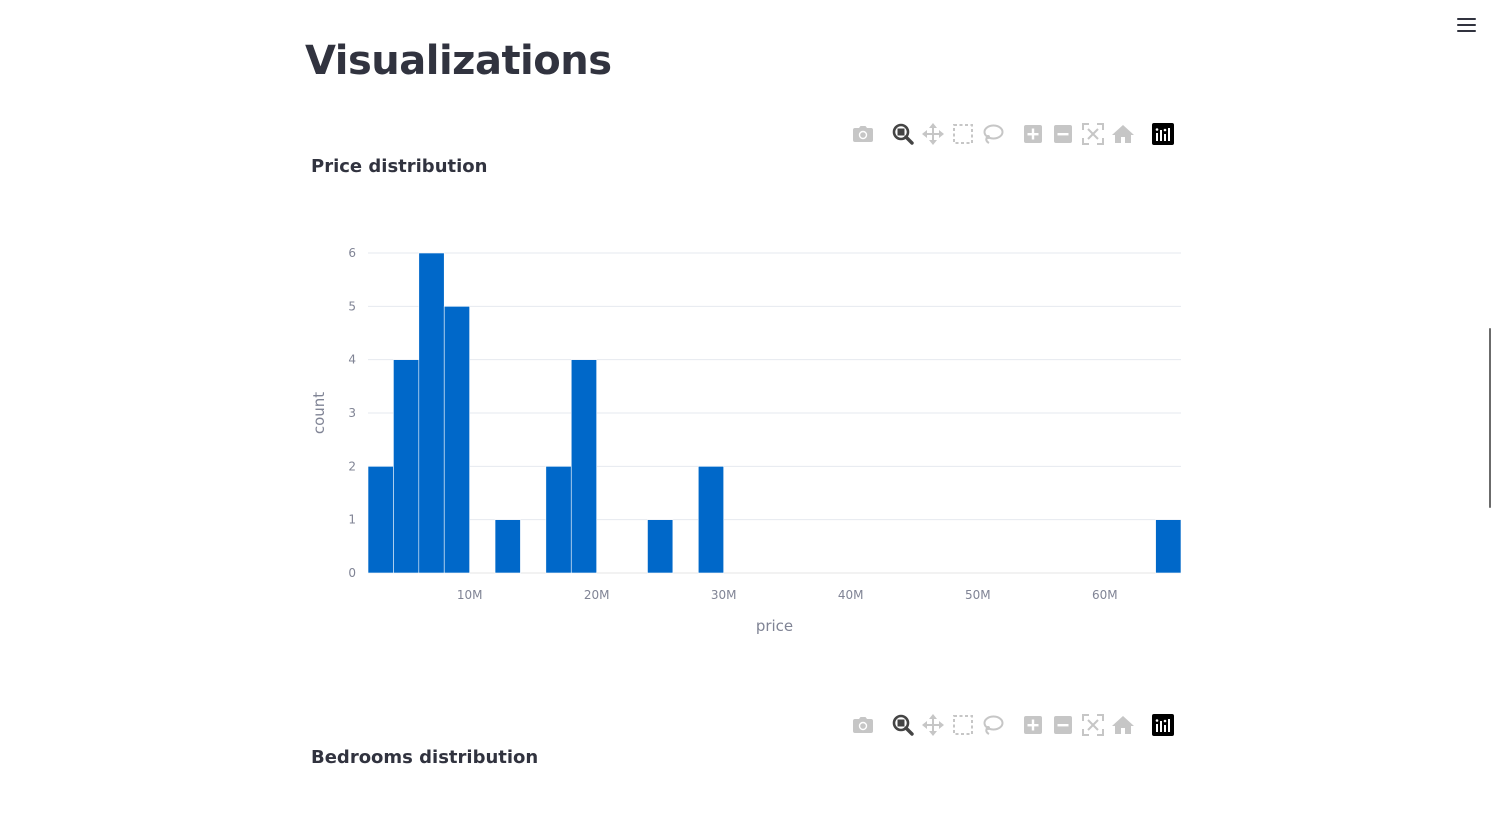 The width and height of the screenshot is (1496, 825). I want to click on hamburger-menu-icon, so click(1466, 19).